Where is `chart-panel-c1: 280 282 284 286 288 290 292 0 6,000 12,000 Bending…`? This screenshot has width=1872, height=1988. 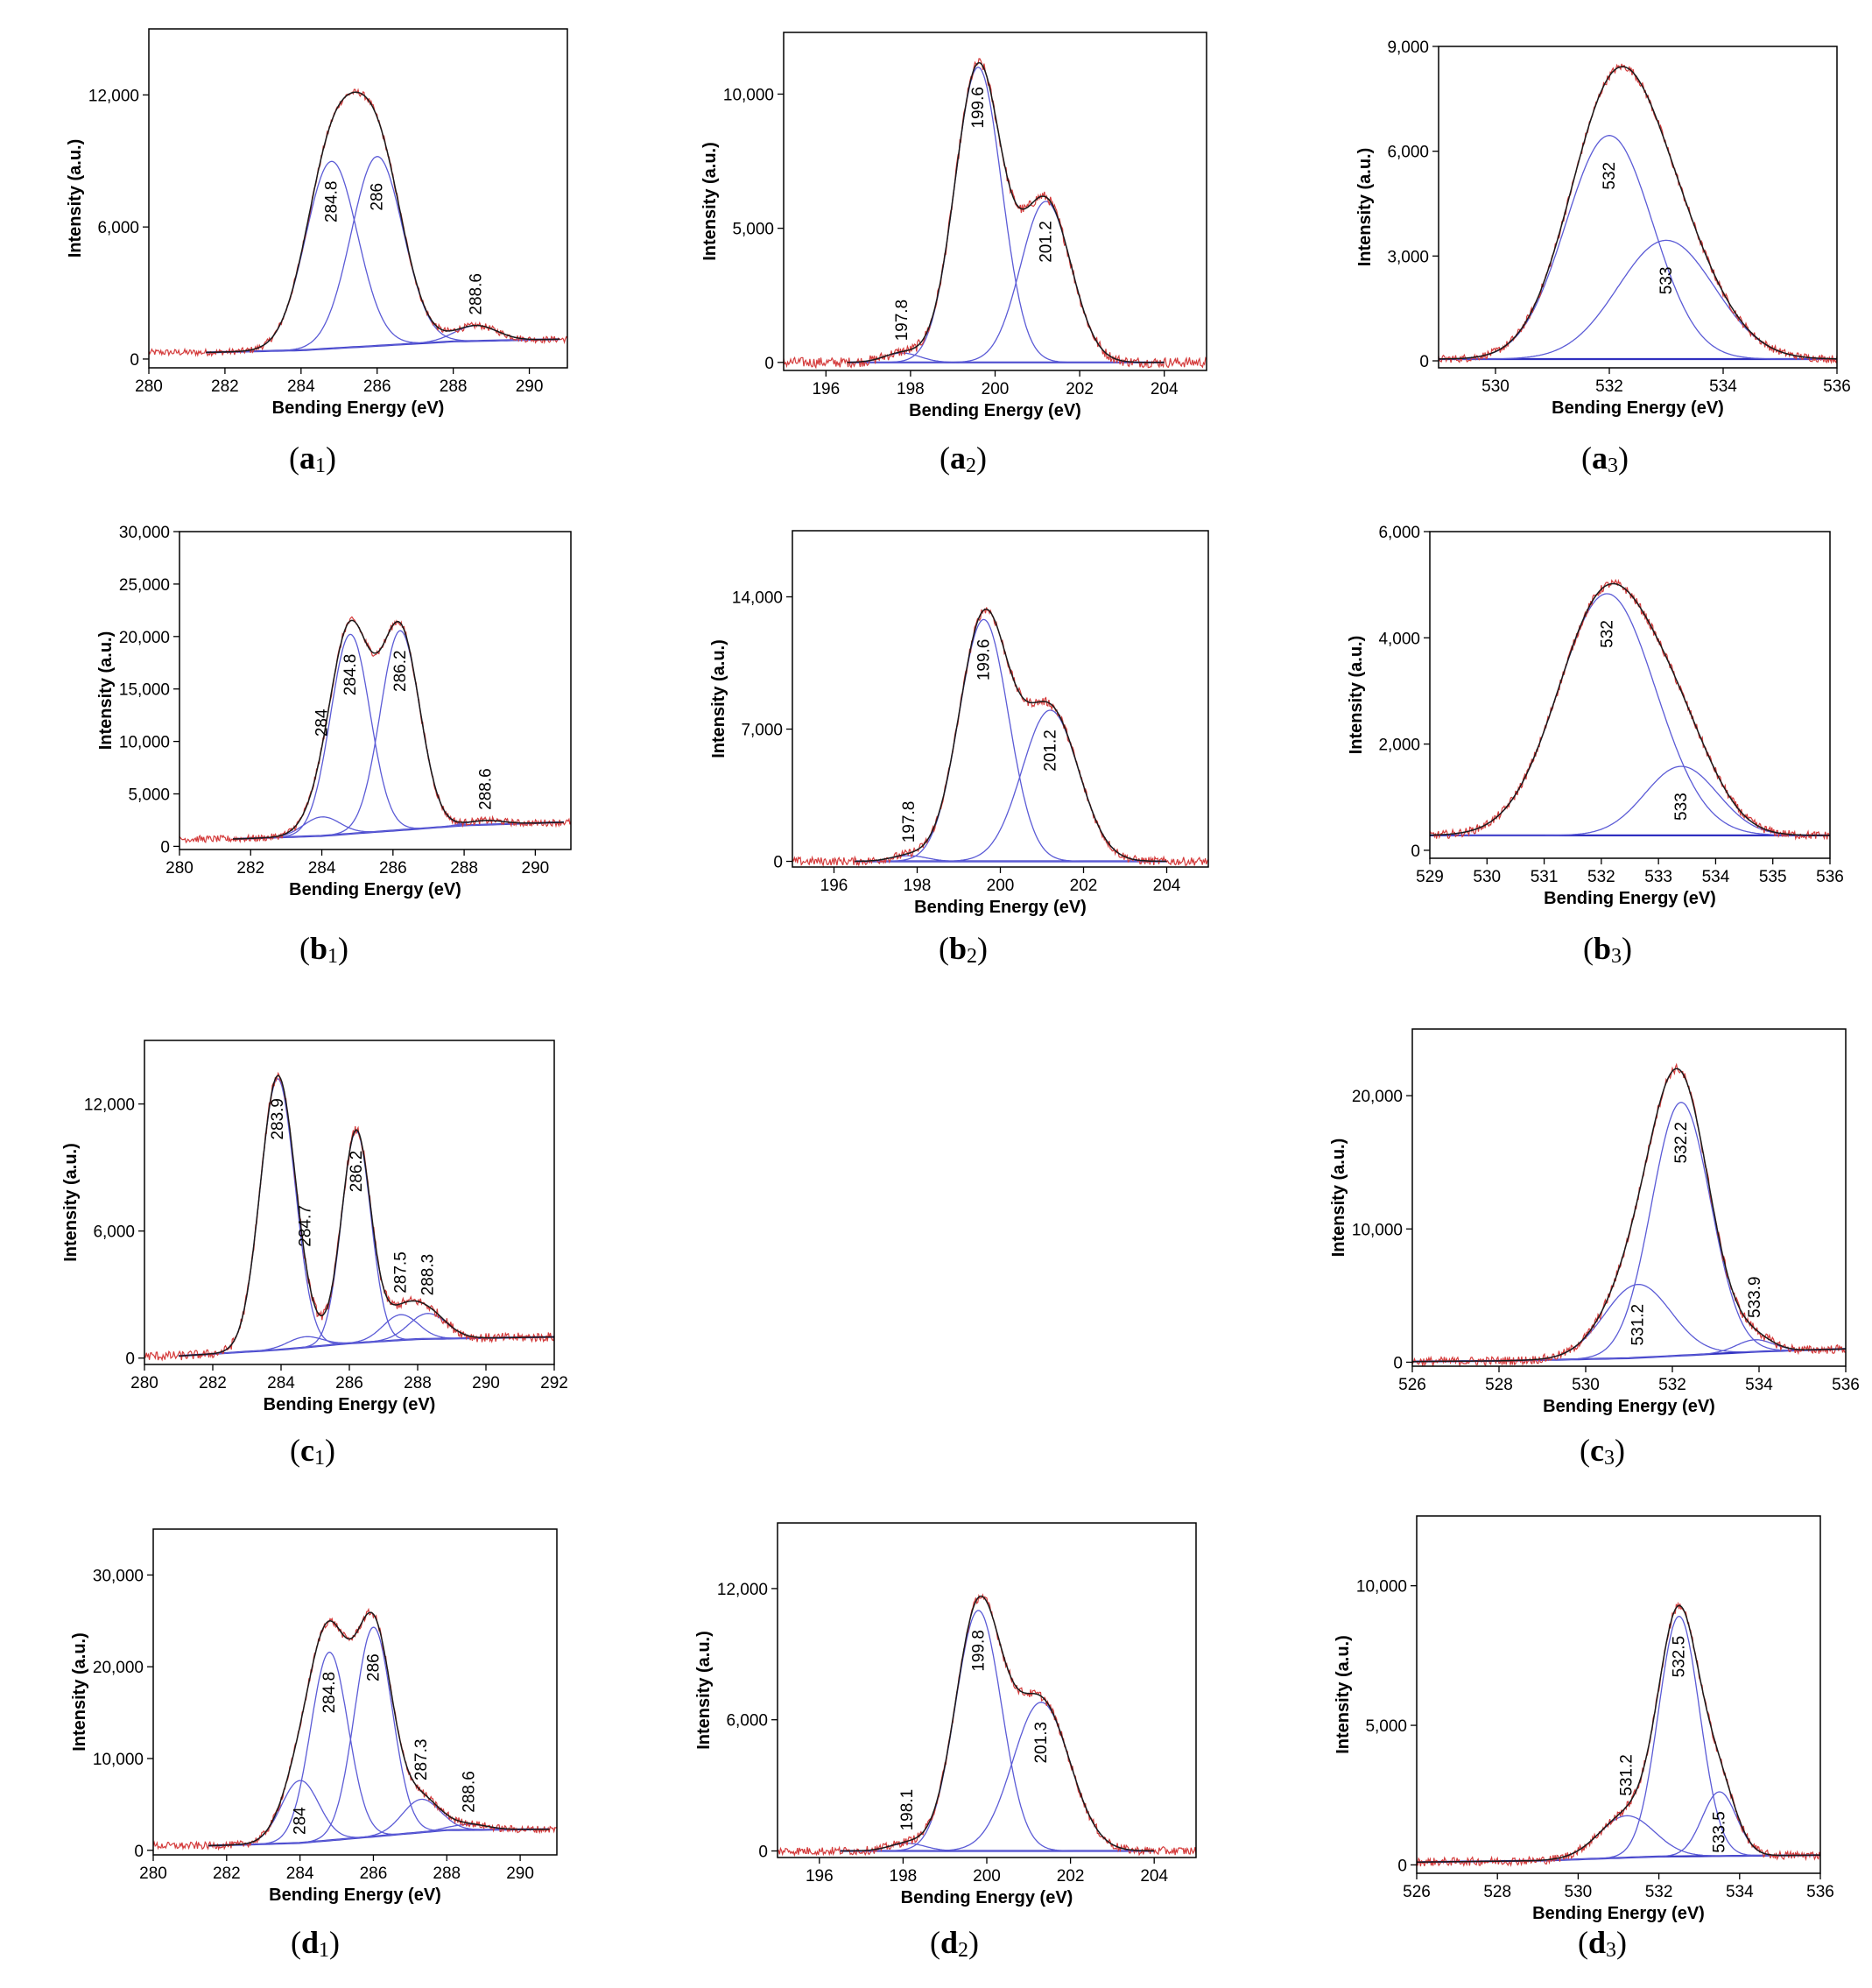 chart-panel-c1: 280 282 284 286 288 290 292 0 6,000 12,000 Bending… is located at coordinates (314, 1255).